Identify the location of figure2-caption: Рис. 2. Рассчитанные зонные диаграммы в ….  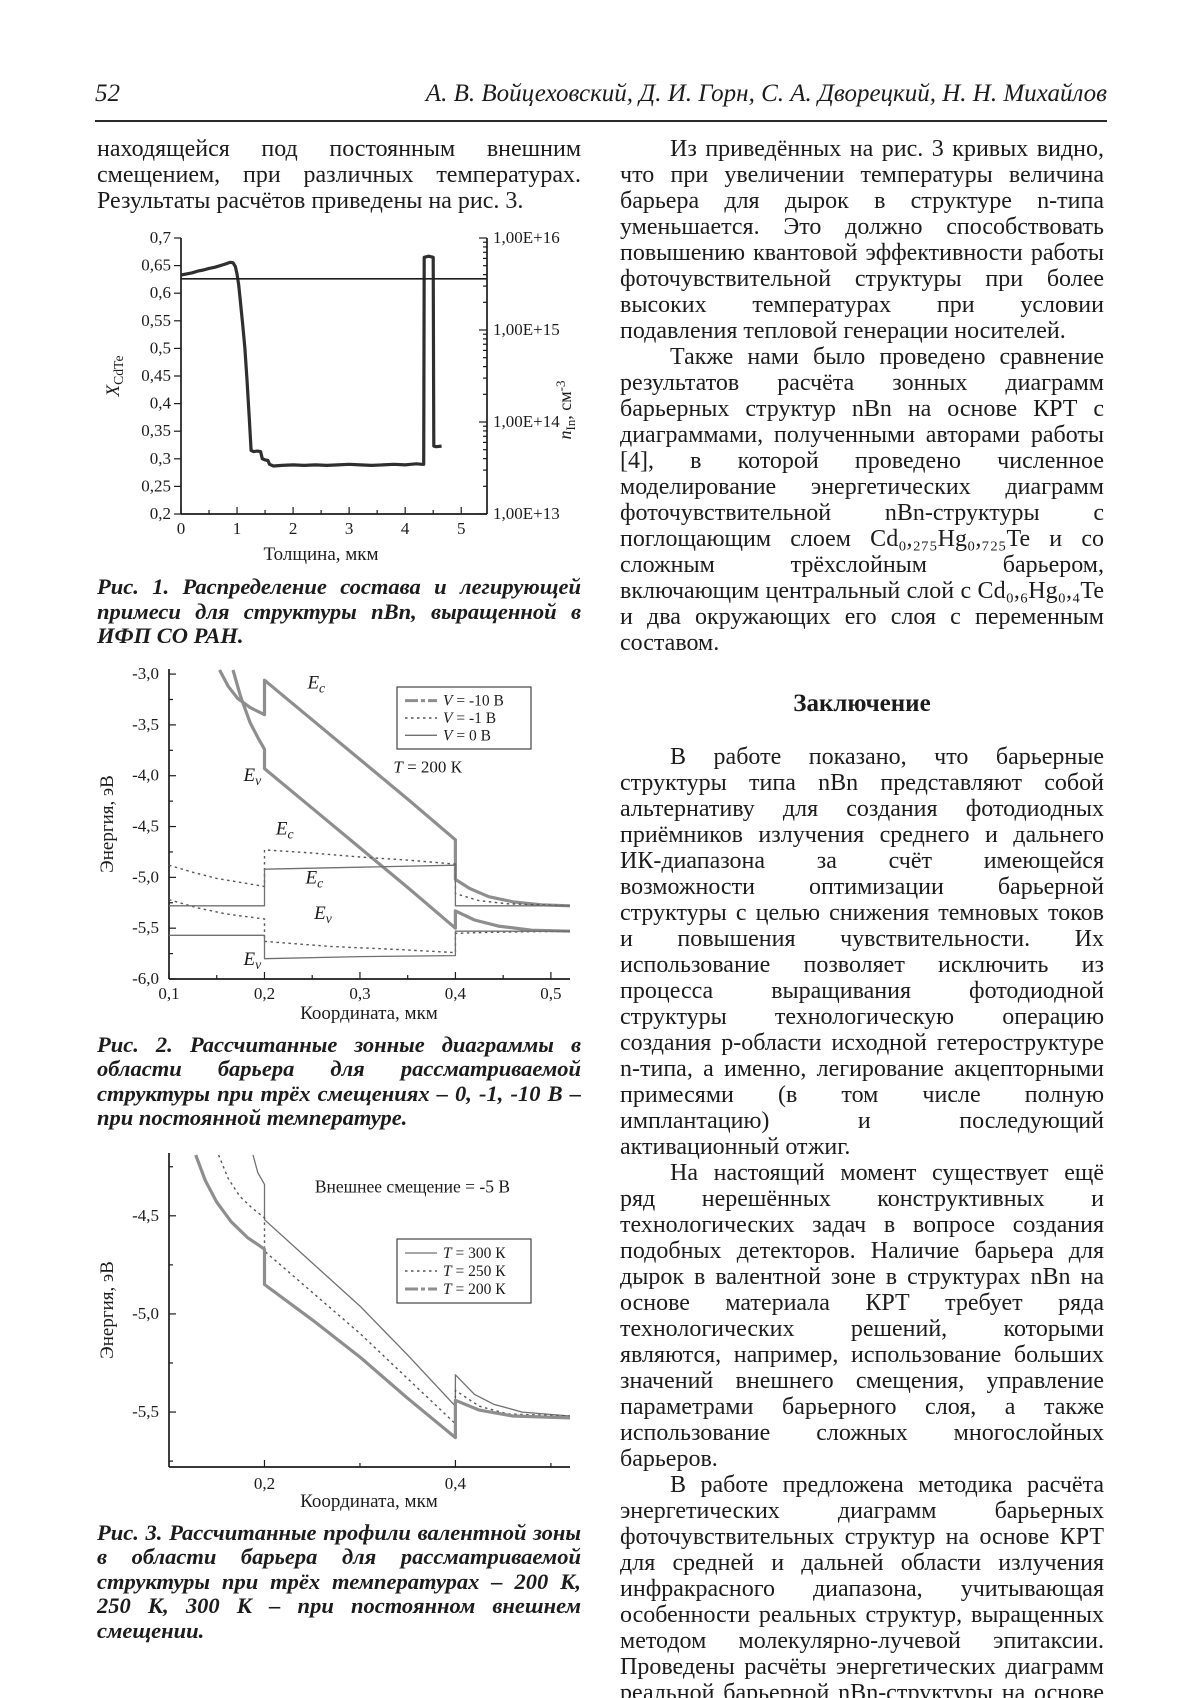
(339, 1080).